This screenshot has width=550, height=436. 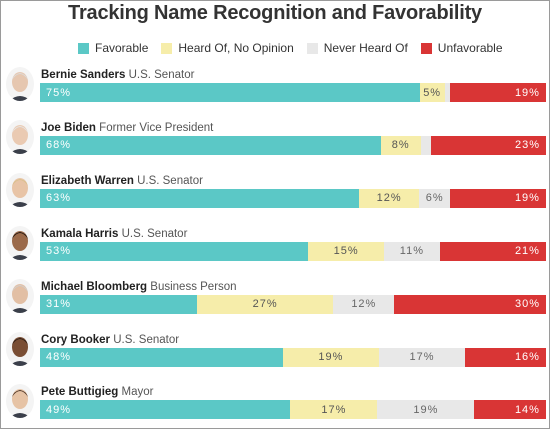 I want to click on bar-segment-heard-of-no-opinion: 27%, so click(x=265, y=304).